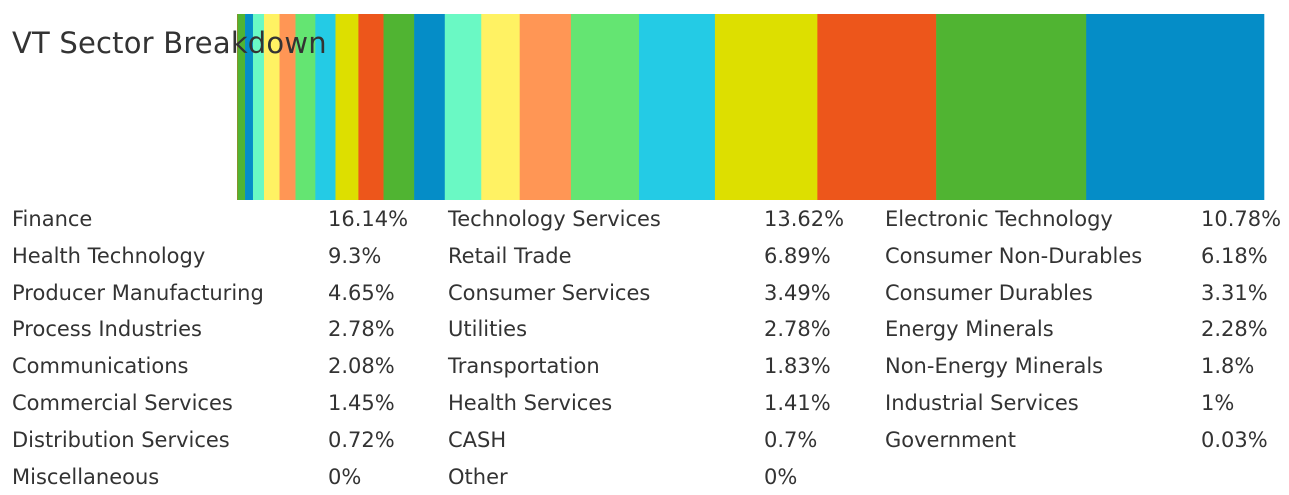 This screenshot has height=495, width=1289. I want to click on legend-label: Miscellaneous, so click(86, 476).